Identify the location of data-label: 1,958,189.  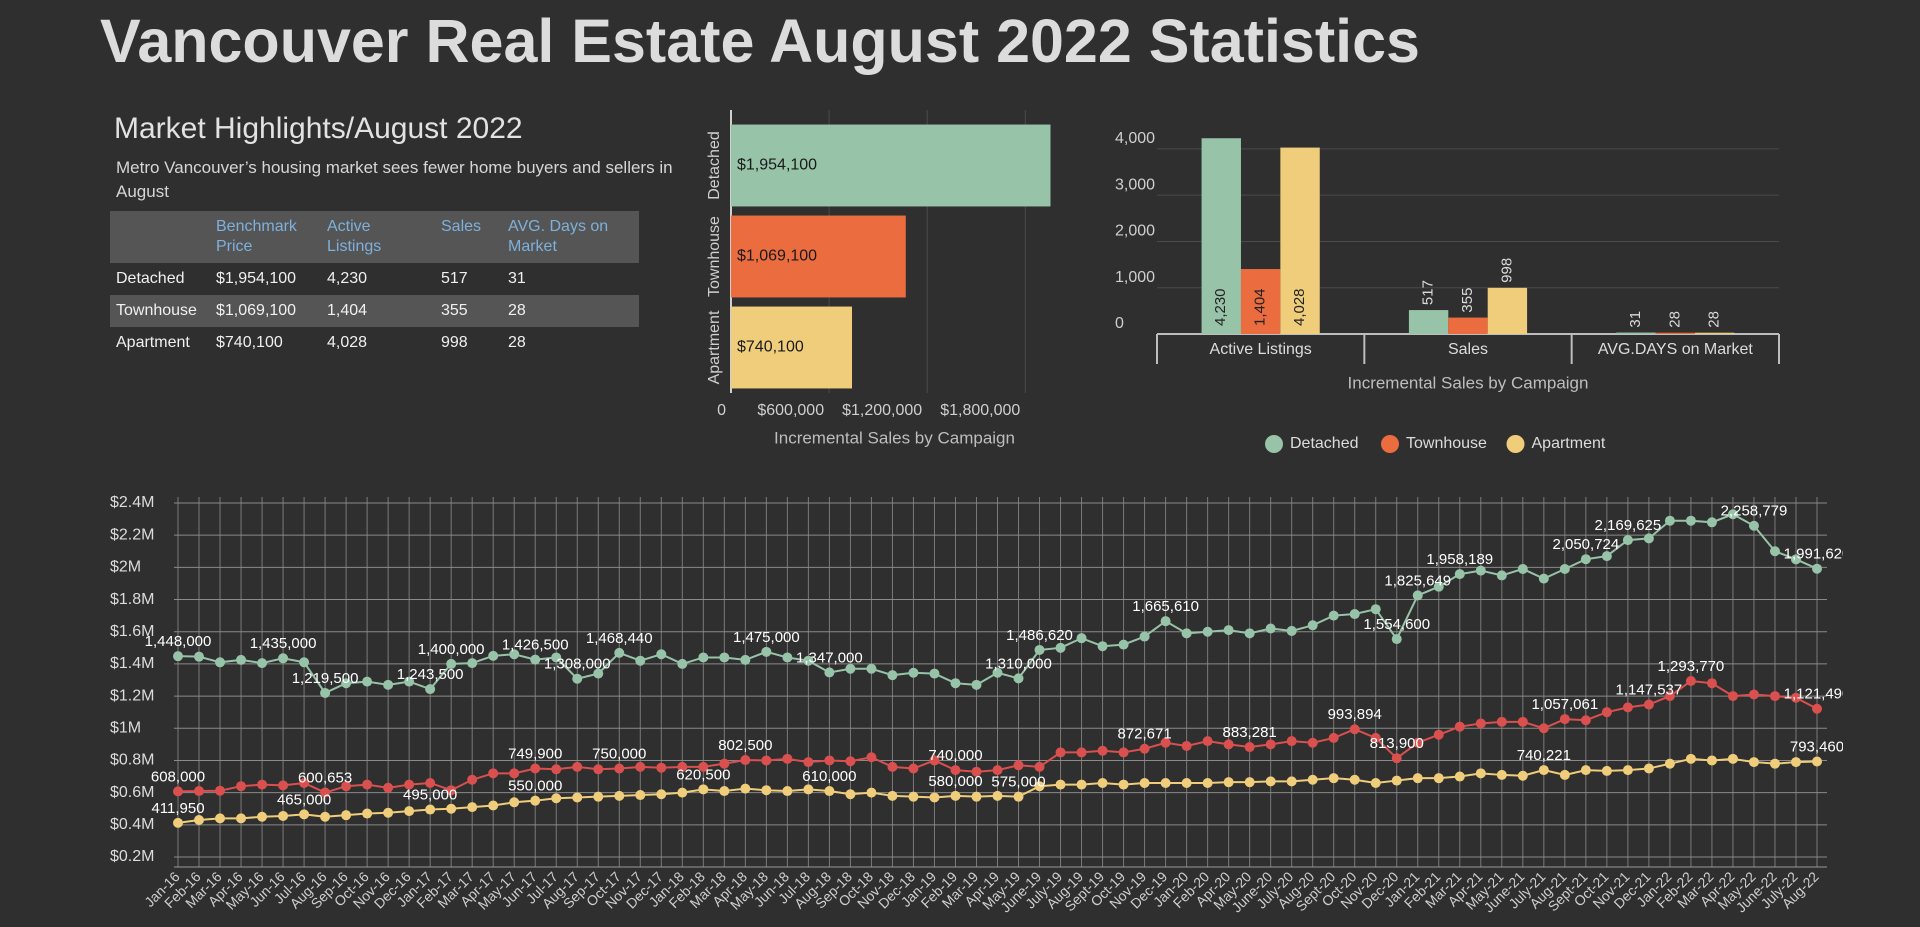
(1459, 559).